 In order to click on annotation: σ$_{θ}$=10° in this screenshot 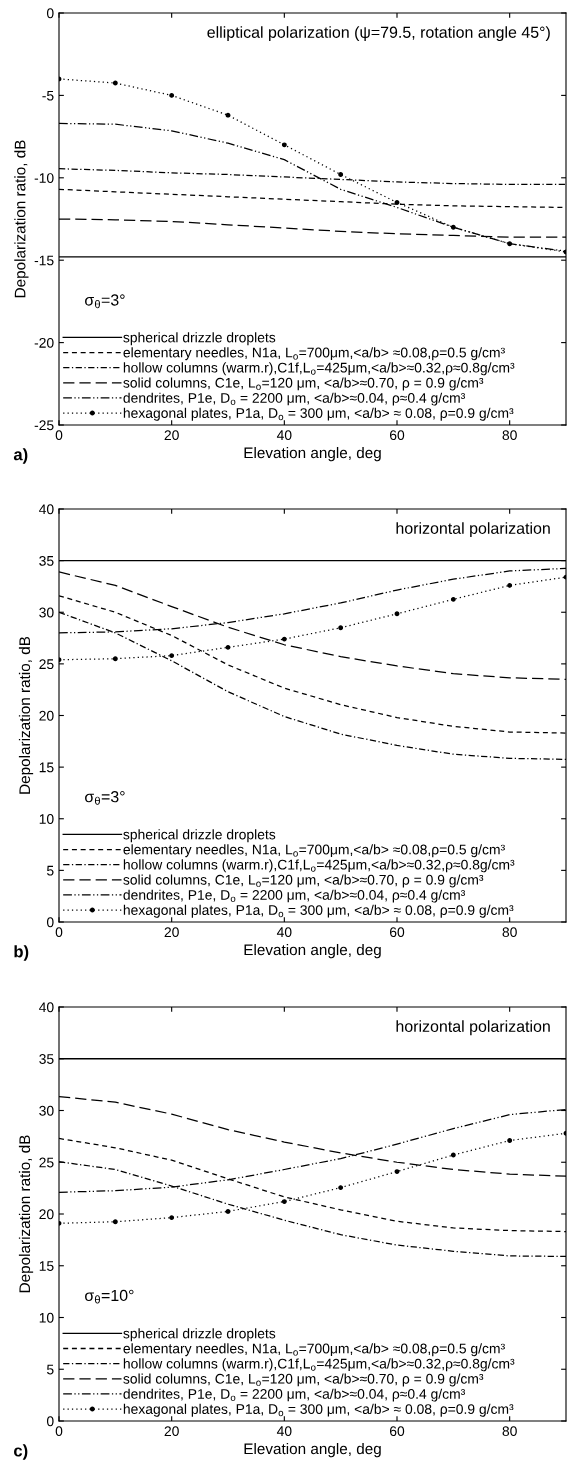, I will do `click(109, 1296)`.